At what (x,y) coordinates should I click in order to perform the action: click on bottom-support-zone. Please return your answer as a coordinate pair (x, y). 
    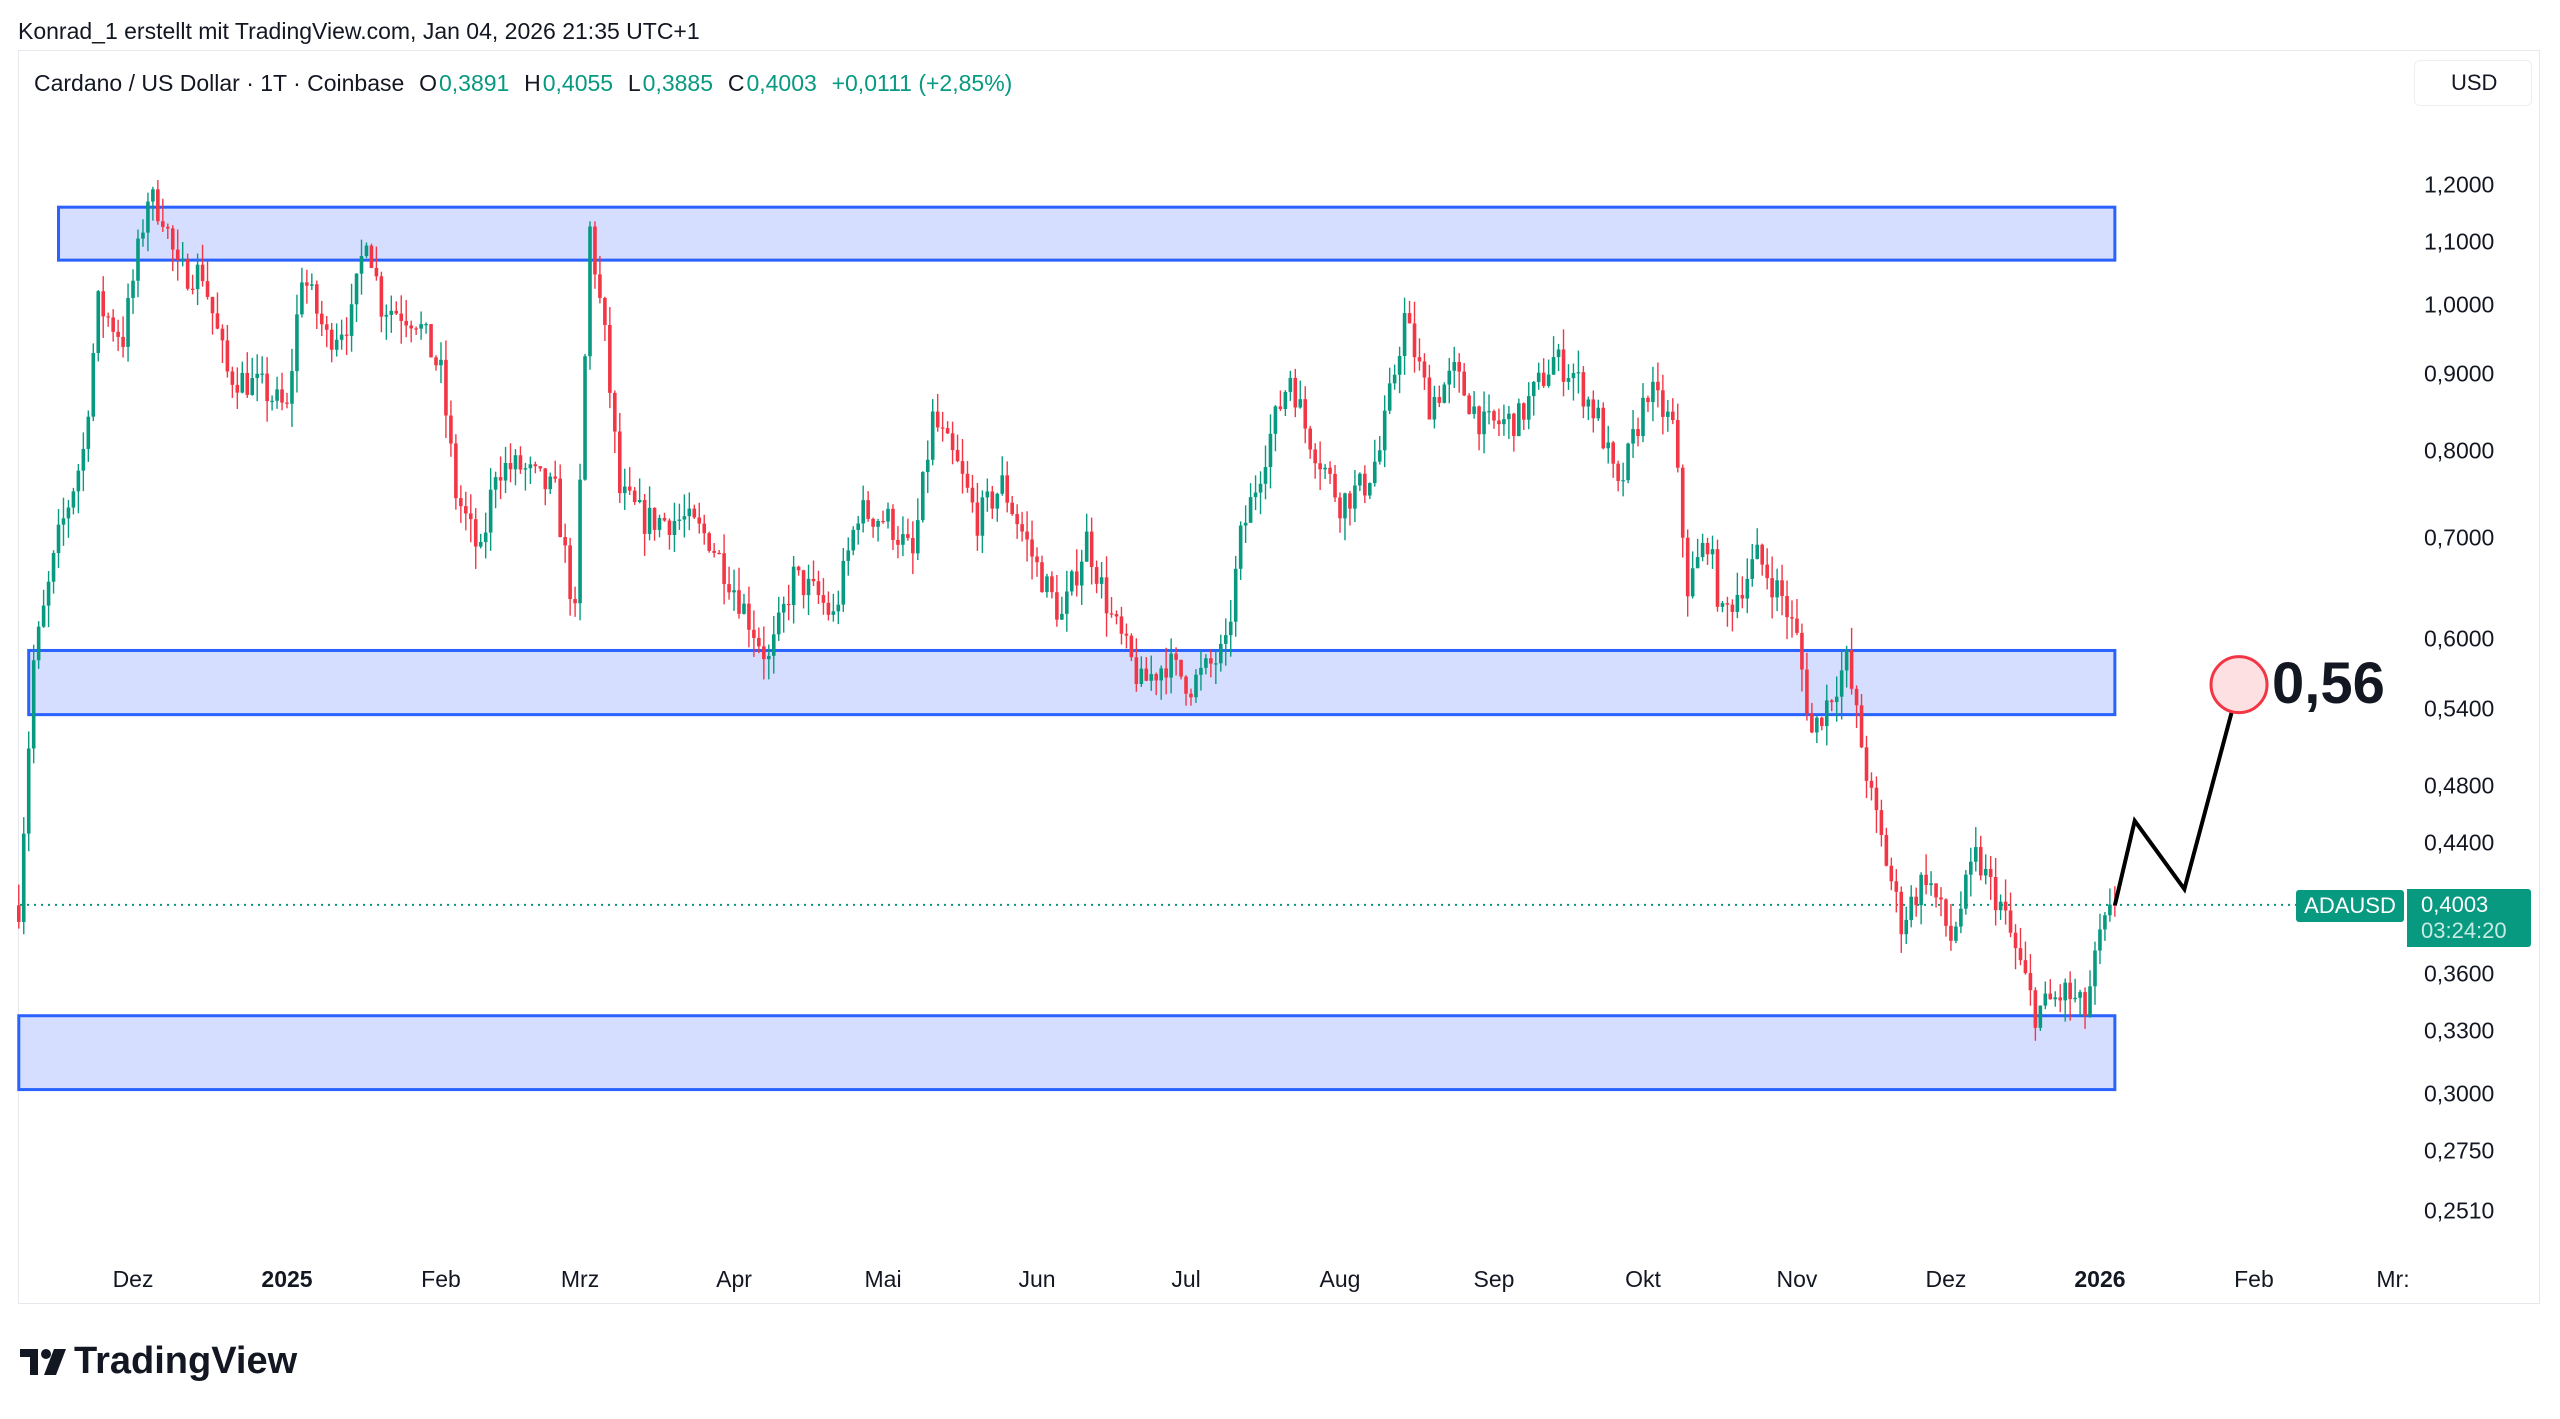
    Looking at the image, I should click on (1067, 1053).